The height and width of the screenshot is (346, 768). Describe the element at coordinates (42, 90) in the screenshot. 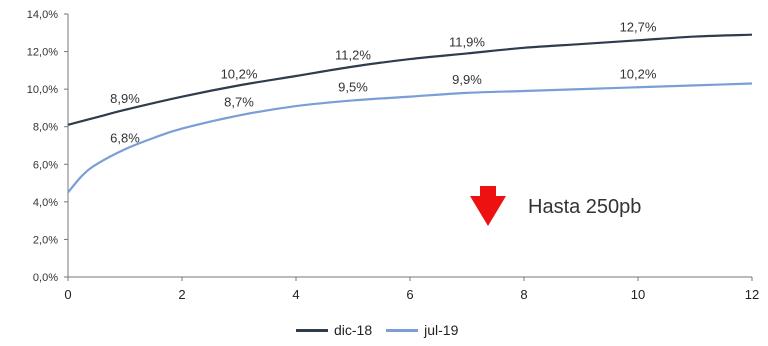

I see `y-tick-label: 10,0%` at that location.